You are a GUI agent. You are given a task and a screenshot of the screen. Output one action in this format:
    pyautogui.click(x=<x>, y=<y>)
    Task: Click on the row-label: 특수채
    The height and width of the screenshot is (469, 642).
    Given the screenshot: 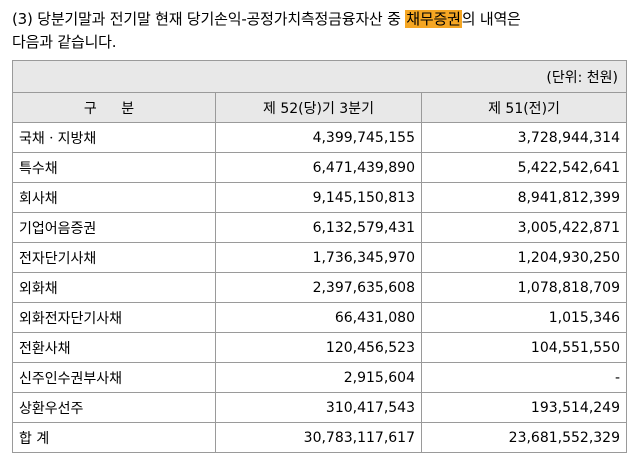 What is the action you would take?
    pyautogui.click(x=114, y=167)
    